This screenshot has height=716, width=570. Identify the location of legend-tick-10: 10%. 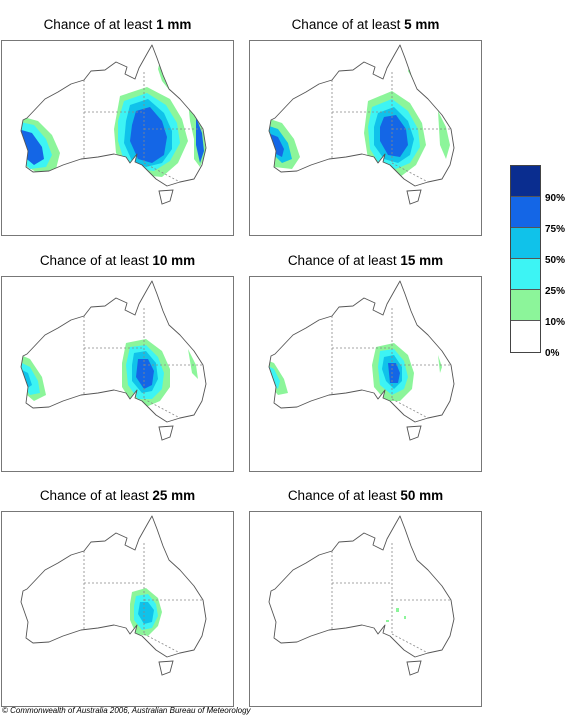
(555, 322).